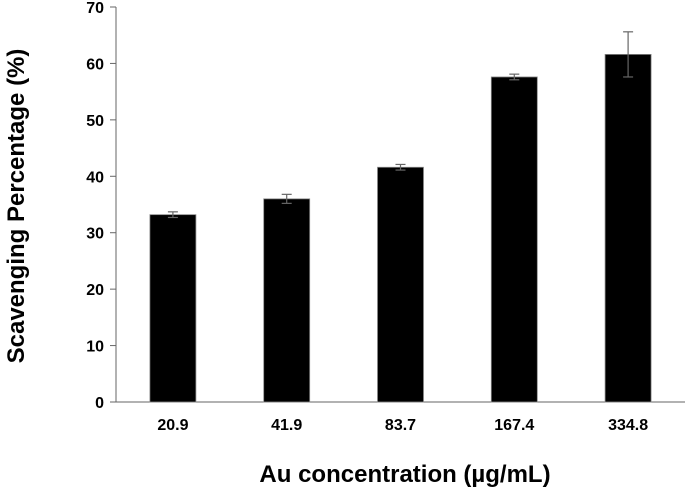 This screenshot has width=685, height=492. What do you see at coordinates (514, 425) in the screenshot?
I see `x-tick-label: 167.4` at bounding box center [514, 425].